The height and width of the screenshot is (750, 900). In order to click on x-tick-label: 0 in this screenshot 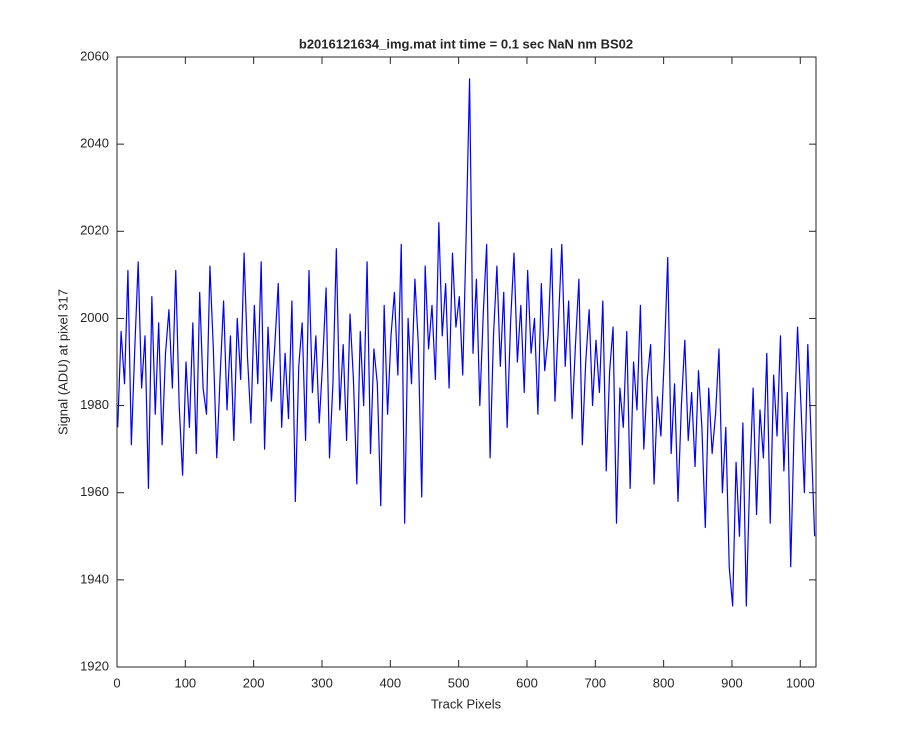, I will do `click(116, 682)`.